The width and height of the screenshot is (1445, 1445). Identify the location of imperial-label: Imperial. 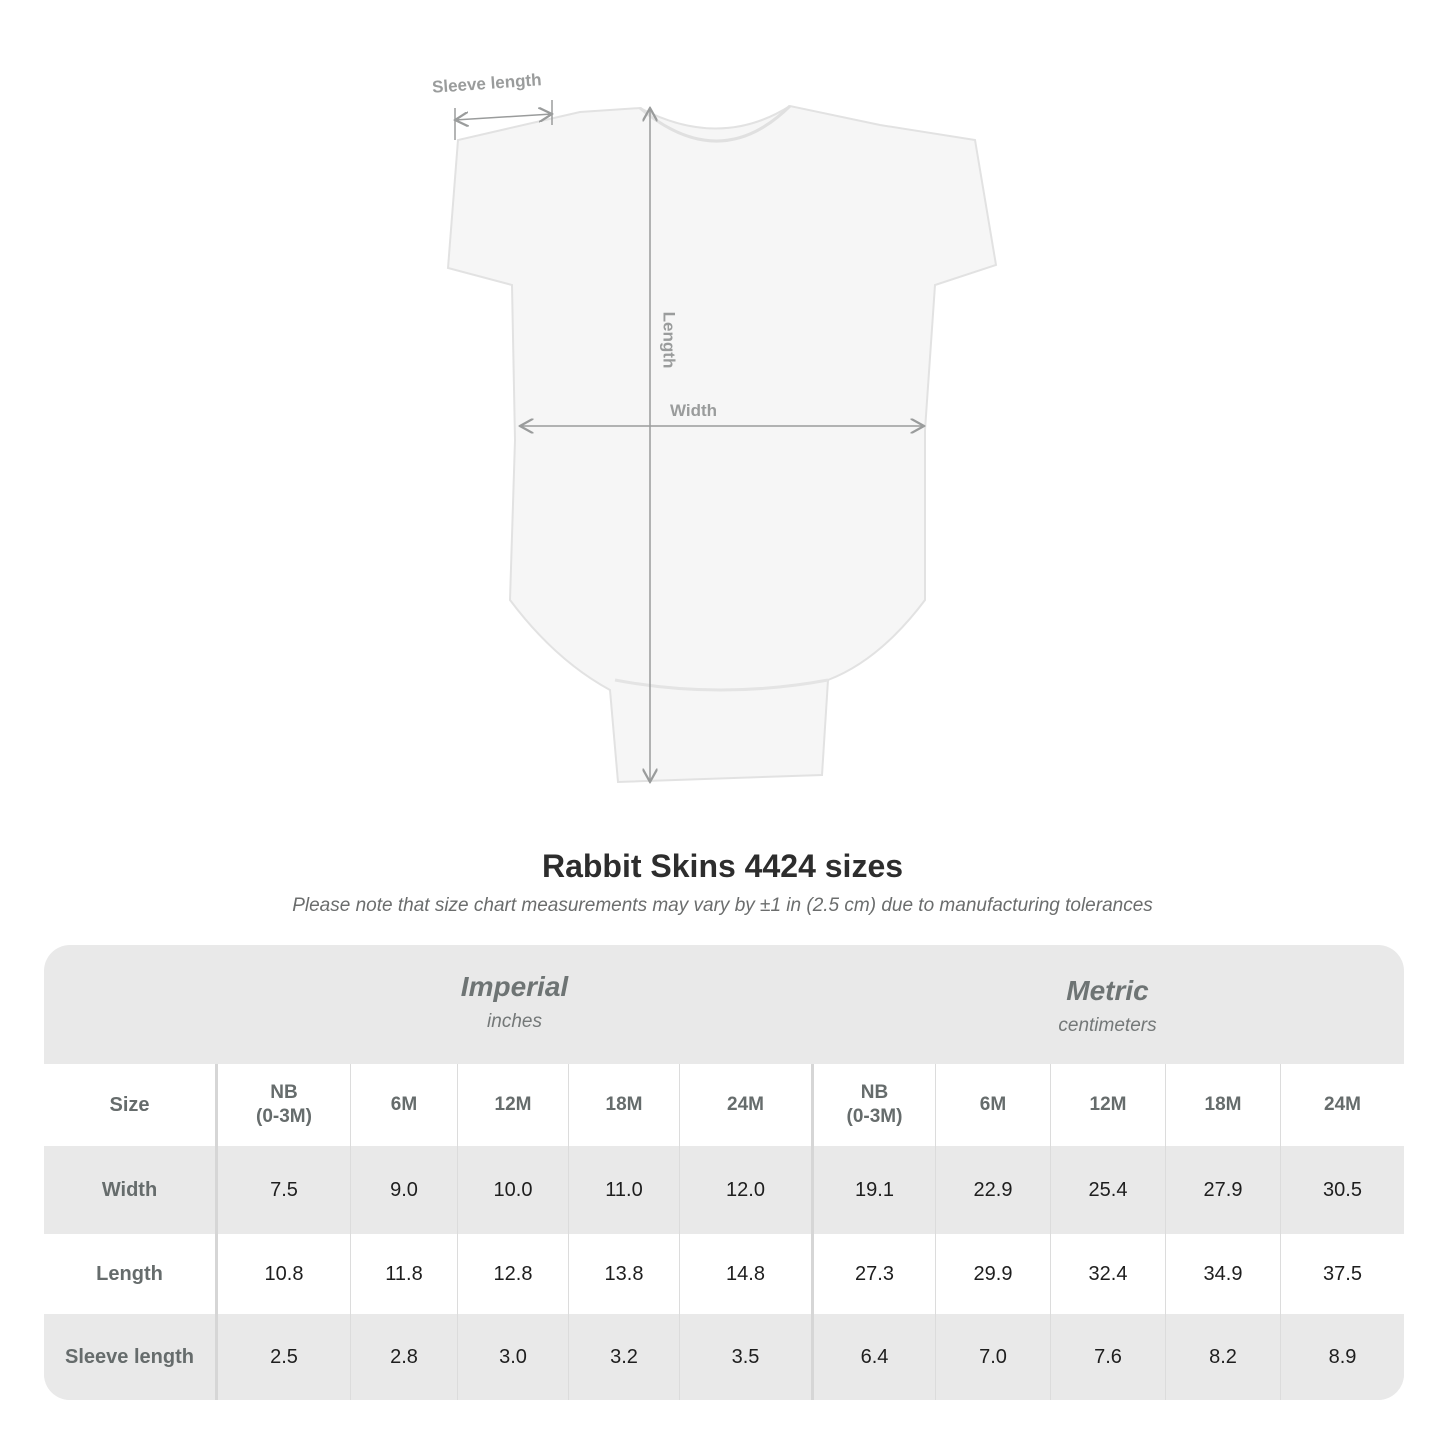
(514, 986).